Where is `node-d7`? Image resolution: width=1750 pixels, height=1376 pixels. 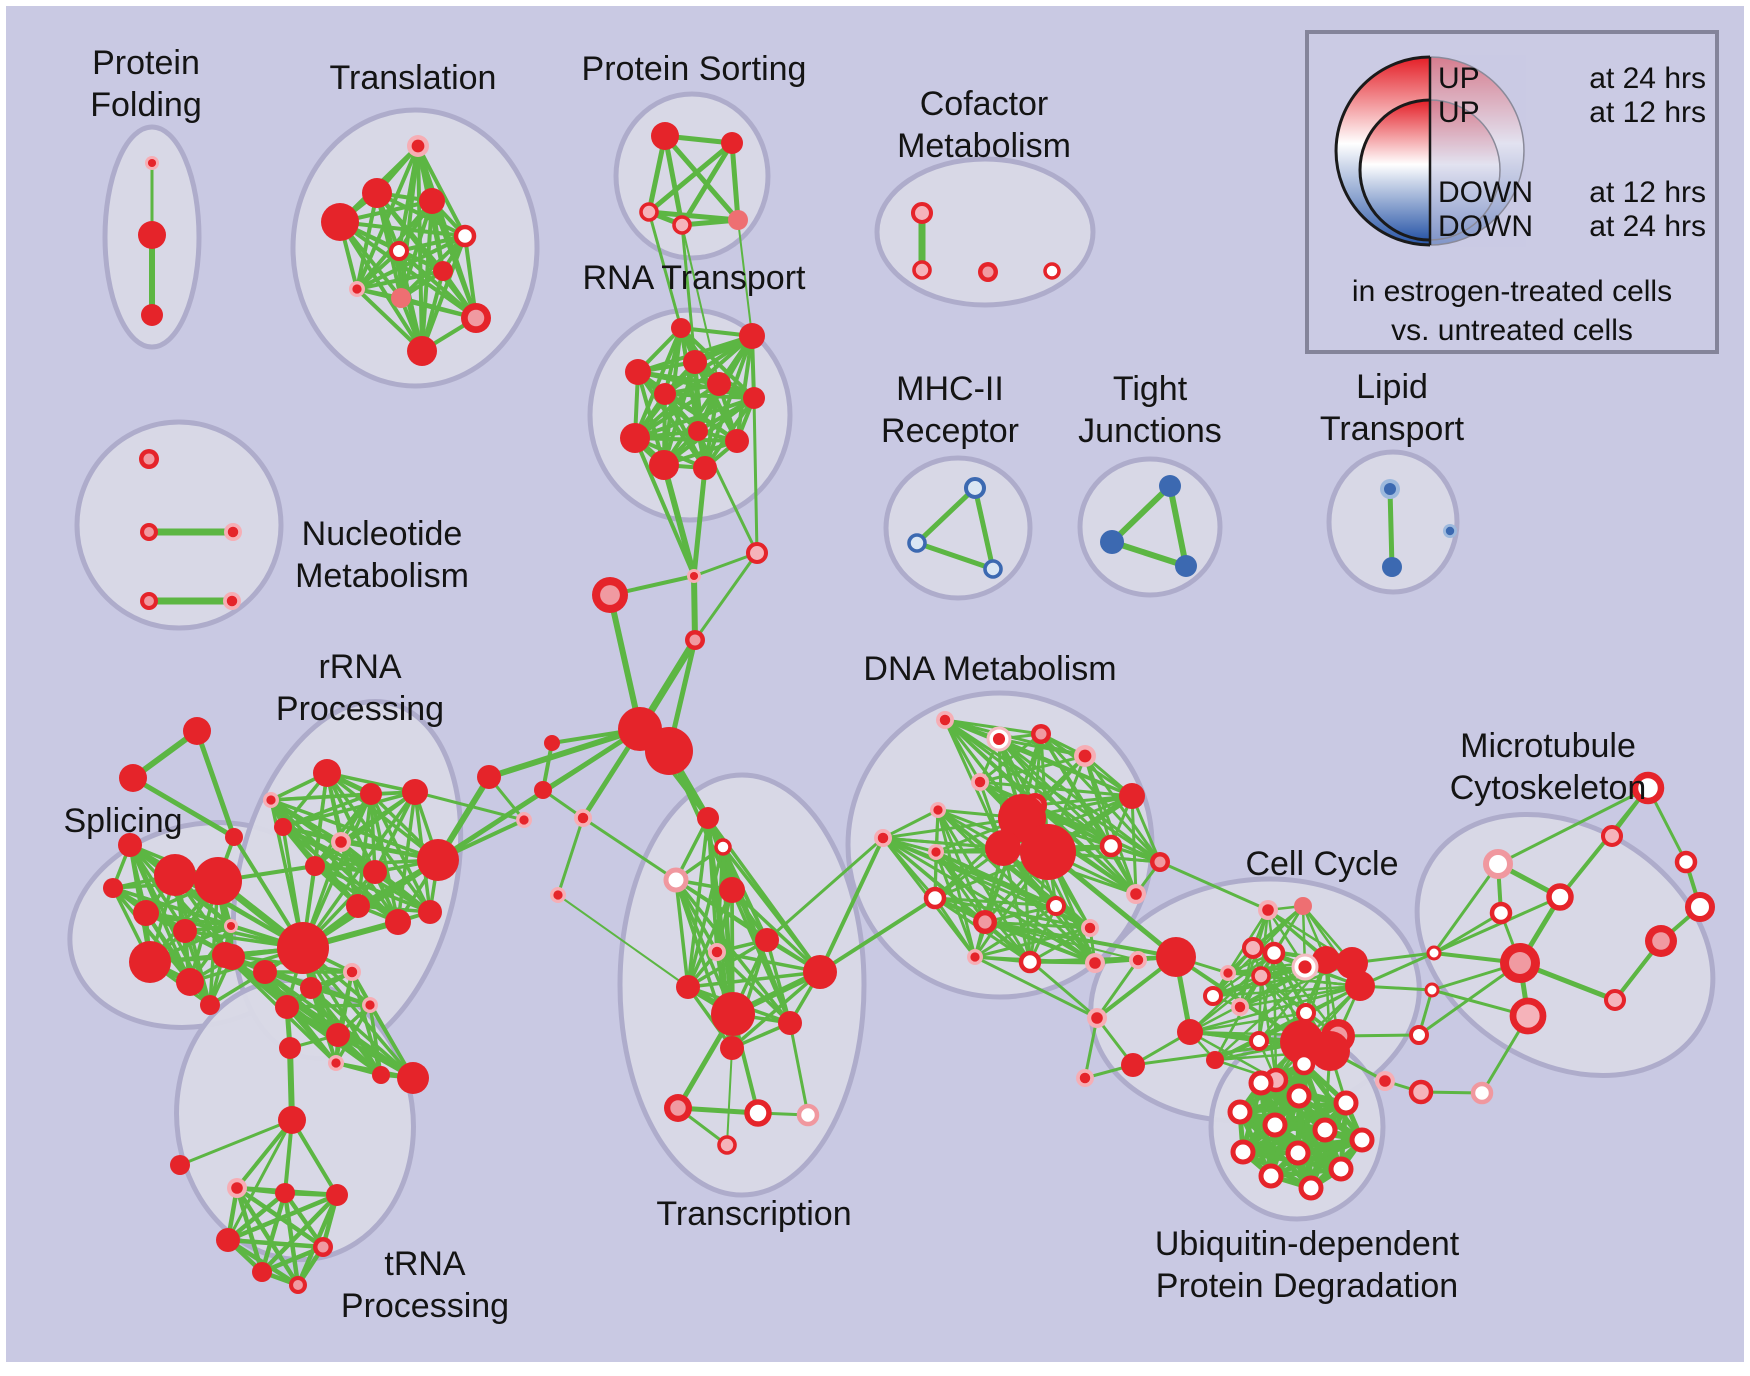
node-d7 is located at coordinates (883, 838).